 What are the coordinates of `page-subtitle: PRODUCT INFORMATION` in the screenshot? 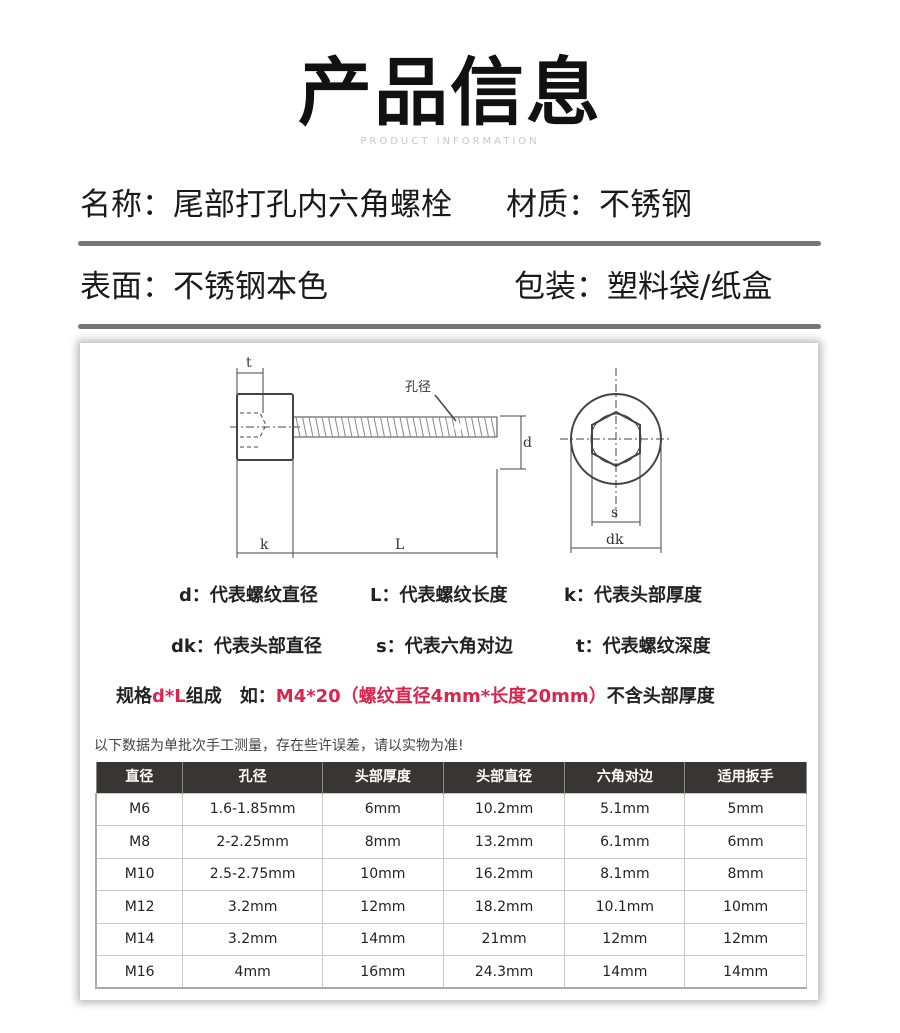 It's located at (450, 141).